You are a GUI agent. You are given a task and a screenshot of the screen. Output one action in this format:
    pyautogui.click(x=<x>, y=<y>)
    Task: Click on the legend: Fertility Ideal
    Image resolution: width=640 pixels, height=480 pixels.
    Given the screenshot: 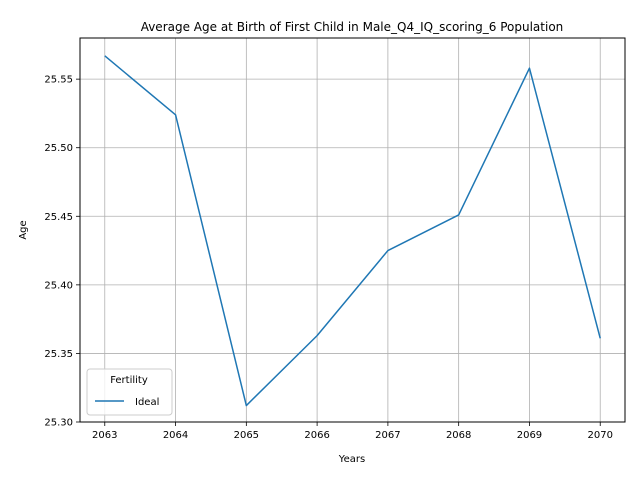 What is the action you would take?
    pyautogui.click(x=129, y=392)
    